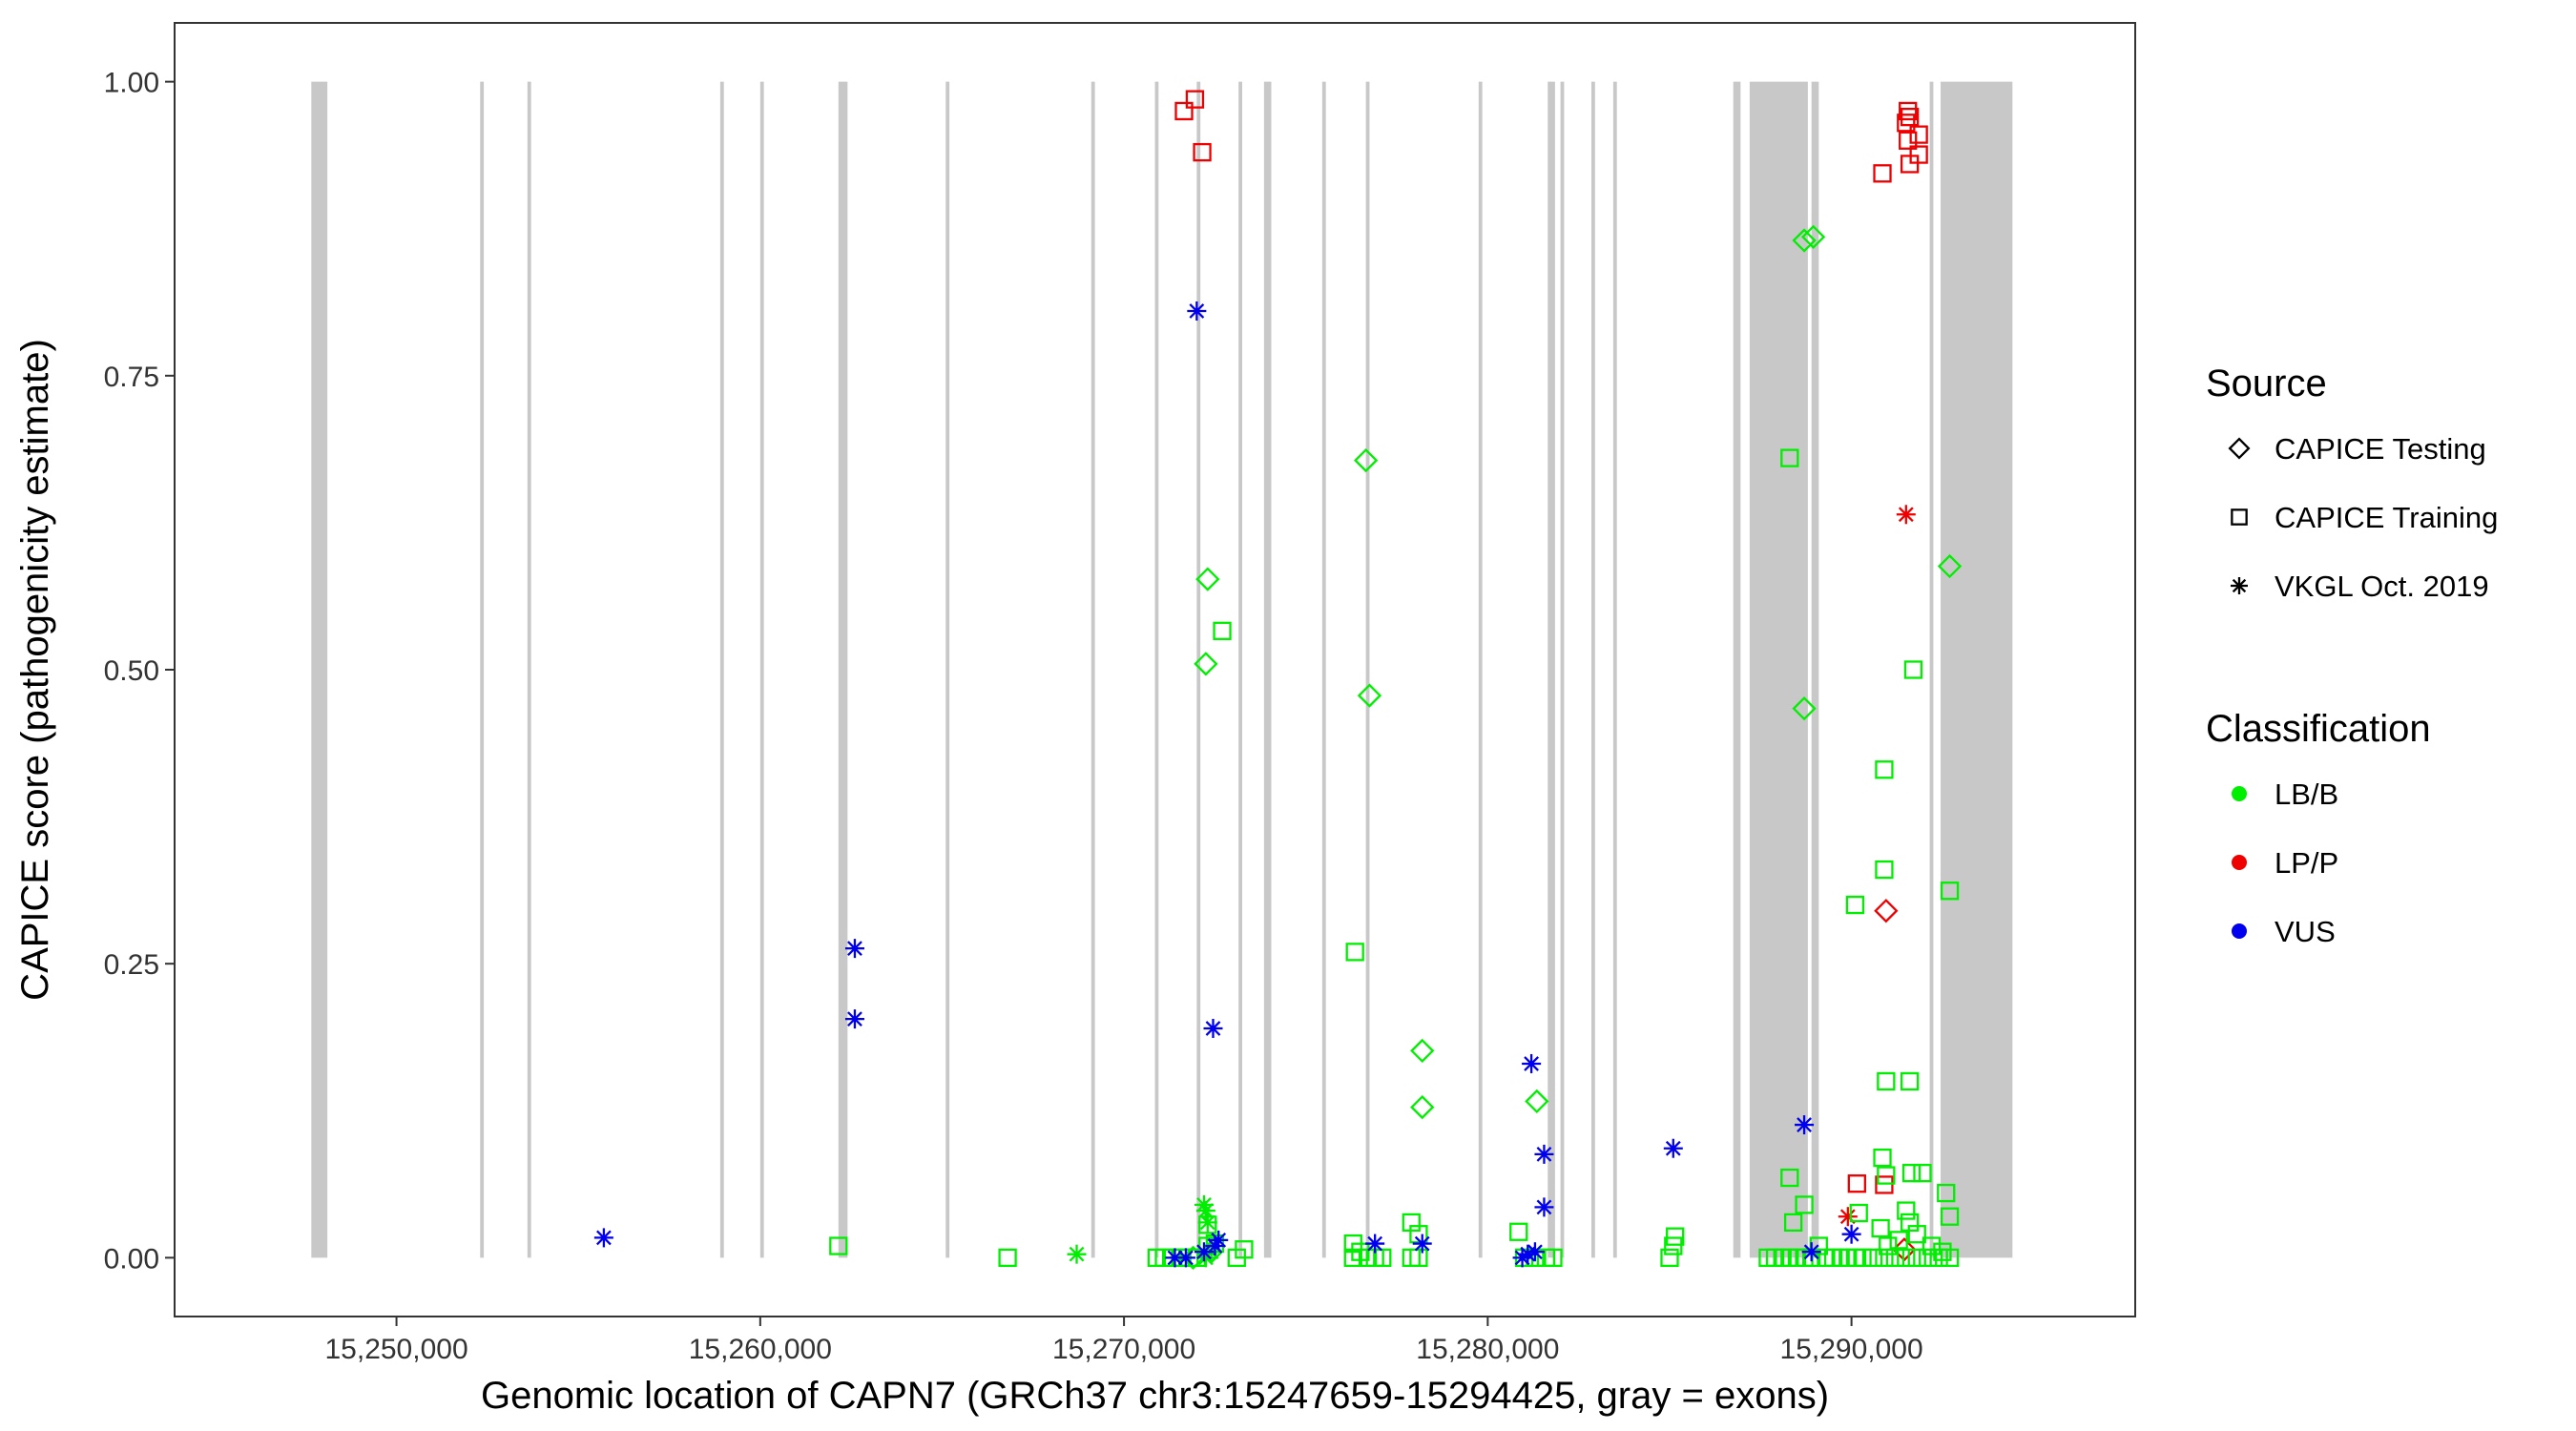  What do you see at coordinates (131, 965) in the screenshot?
I see `y-tick-label: 0.25` at bounding box center [131, 965].